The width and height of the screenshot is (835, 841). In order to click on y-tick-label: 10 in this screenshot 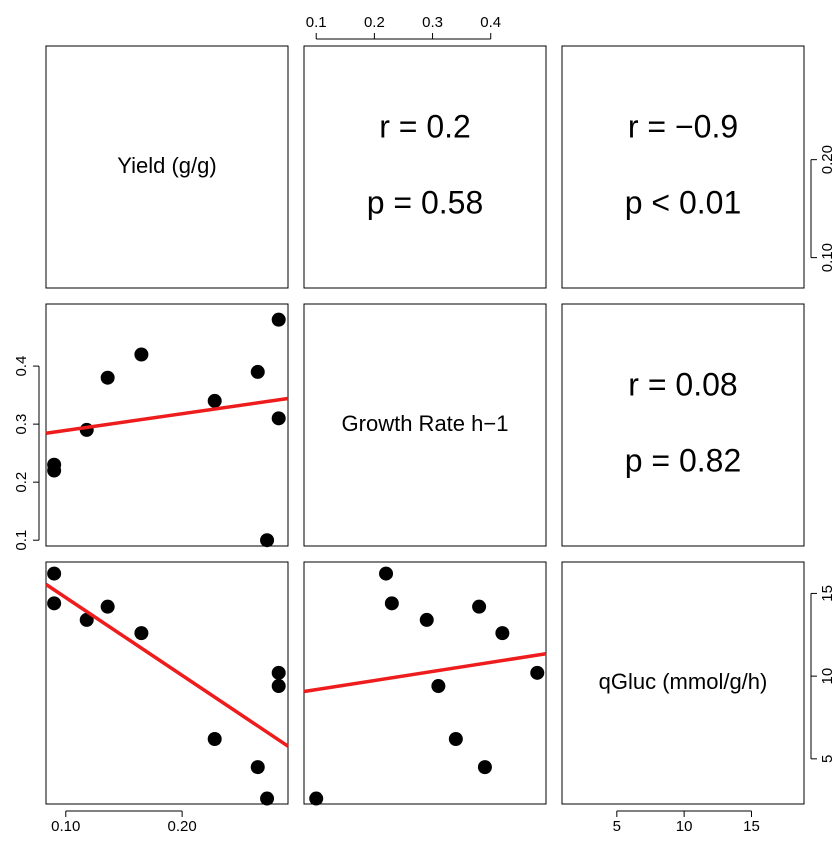, I will do `click(827, 676)`.